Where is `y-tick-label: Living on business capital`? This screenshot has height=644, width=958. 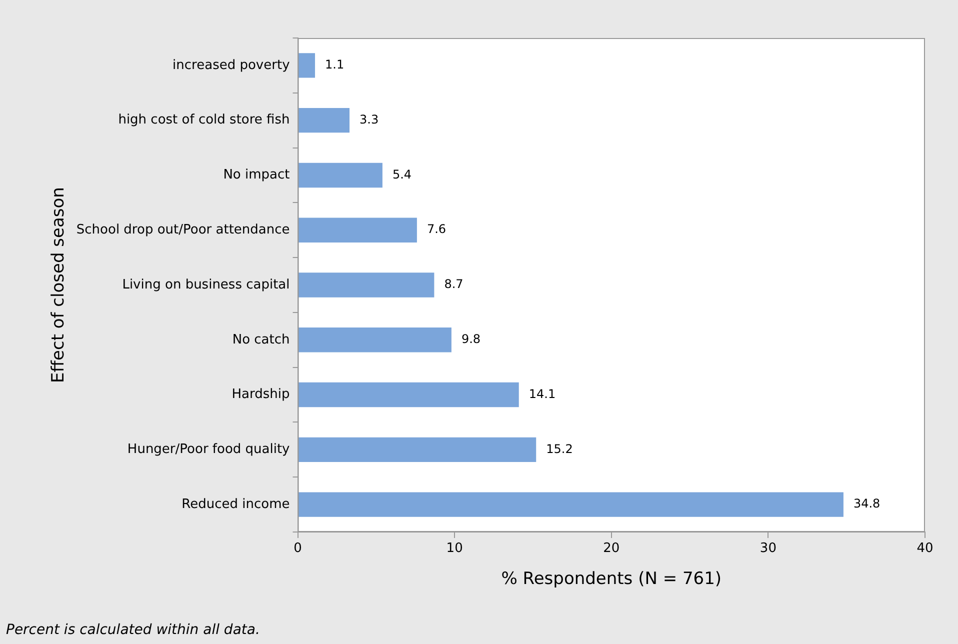 y-tick-label: Living on business capital is located at coordinates (206, 284).